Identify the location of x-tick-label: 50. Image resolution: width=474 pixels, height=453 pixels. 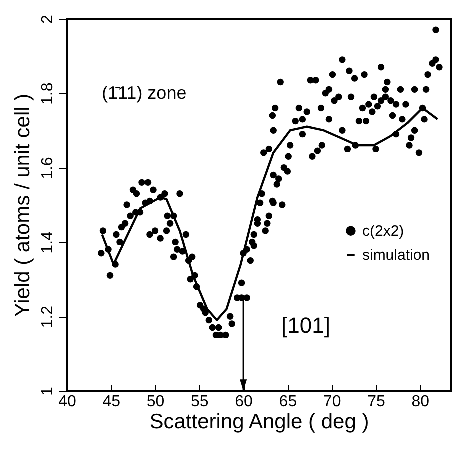
(155, 402).